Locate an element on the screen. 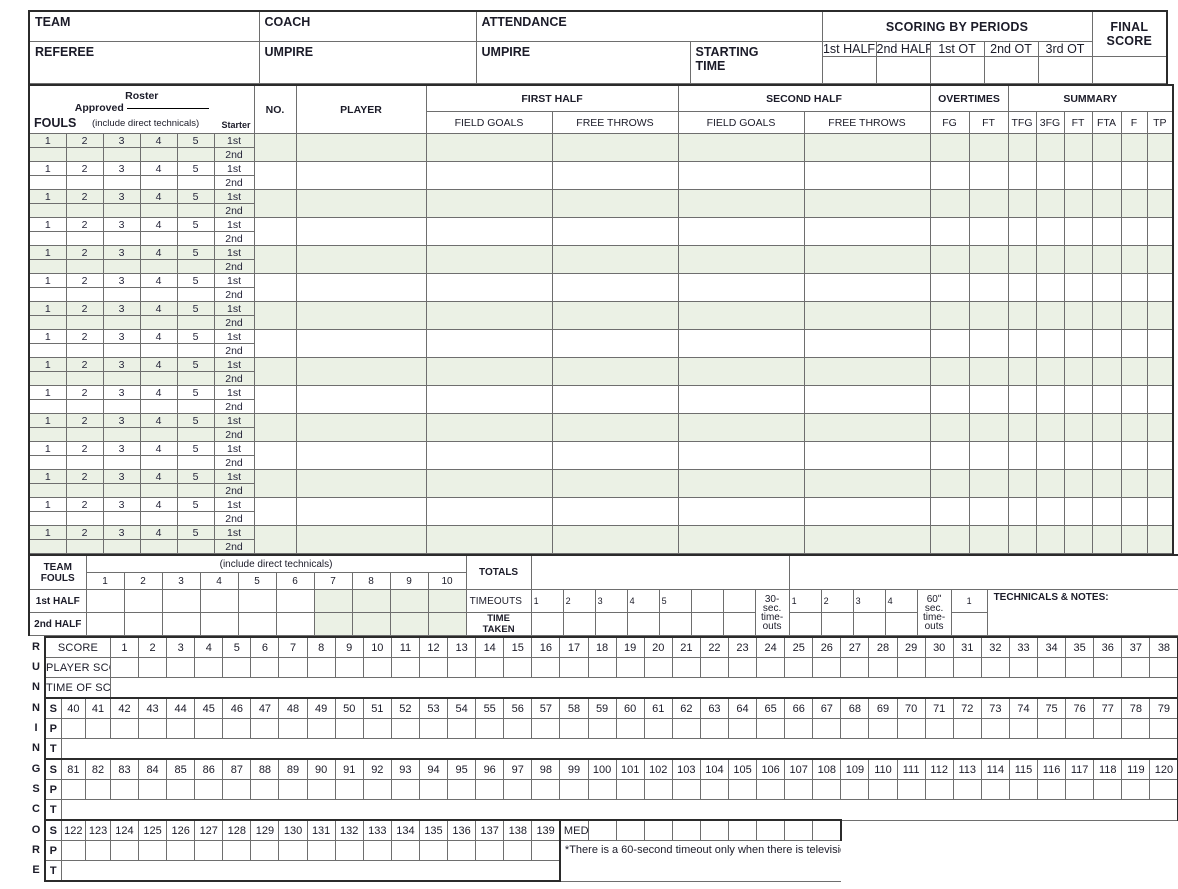 The width and height of the screenshot is (1178, 889). time-of-scoring-cell is located at coordinates (643, 688).